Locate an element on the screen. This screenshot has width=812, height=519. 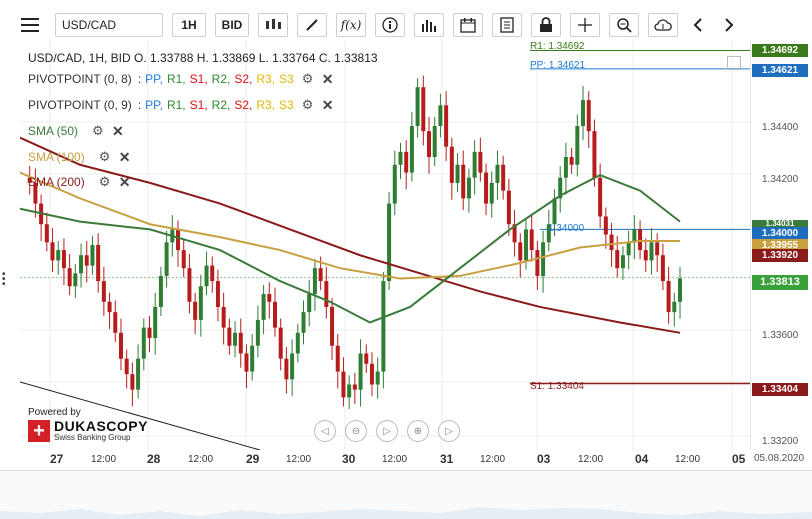
cloud-upload-icon is located at coordinates (663, 25).